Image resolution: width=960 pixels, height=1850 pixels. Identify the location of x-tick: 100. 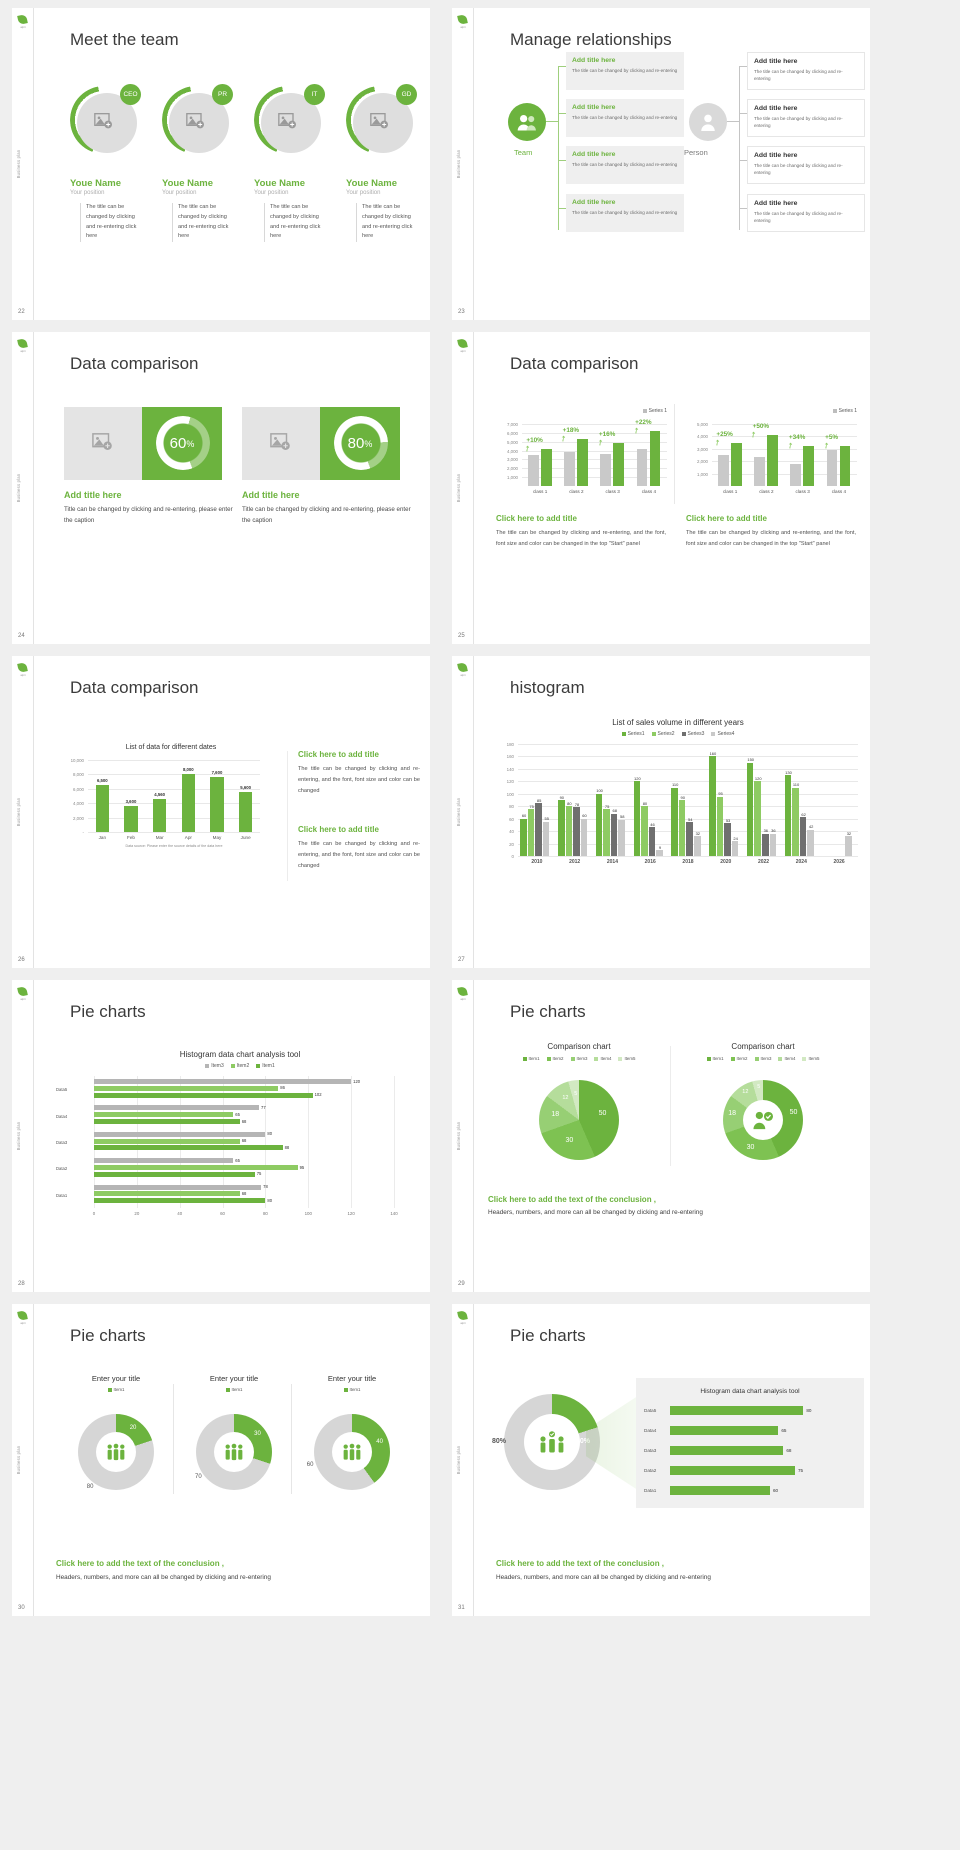
(308, 1213).